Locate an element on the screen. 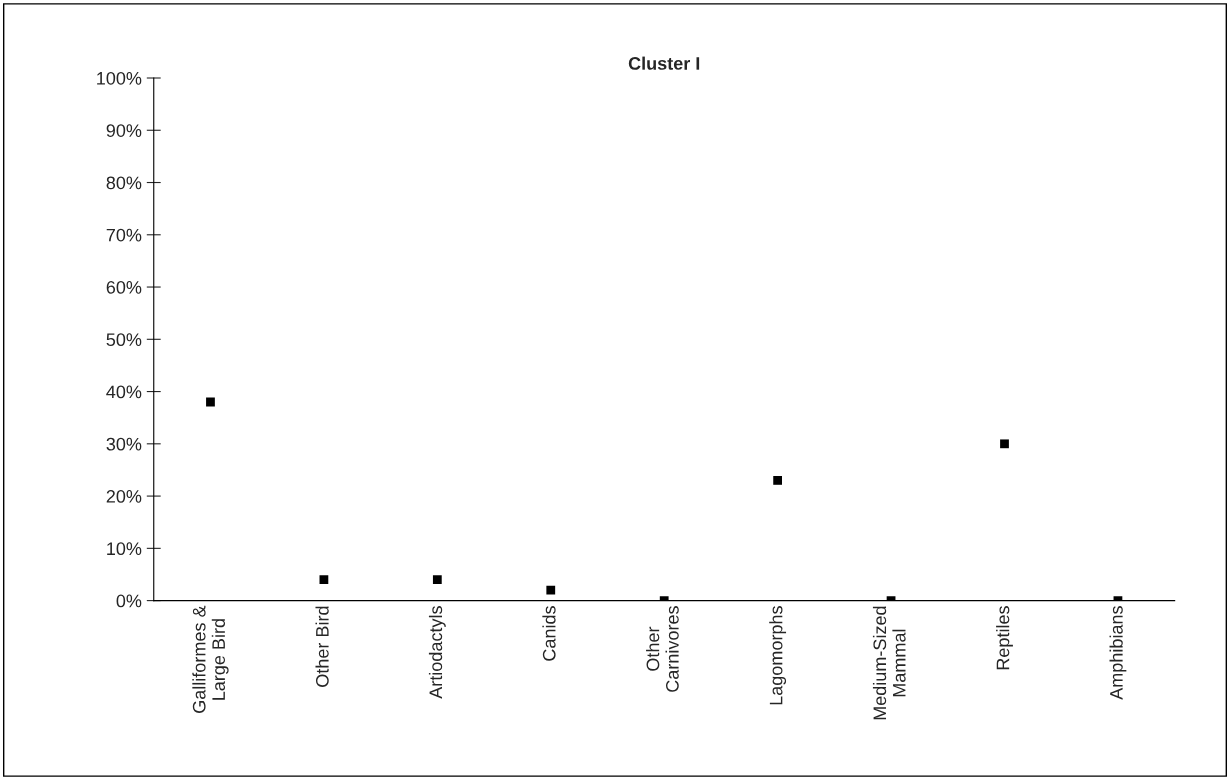 This screenshot has height=780, width=1230. y-tick-label: 60% is located at coordinates (124, 287).